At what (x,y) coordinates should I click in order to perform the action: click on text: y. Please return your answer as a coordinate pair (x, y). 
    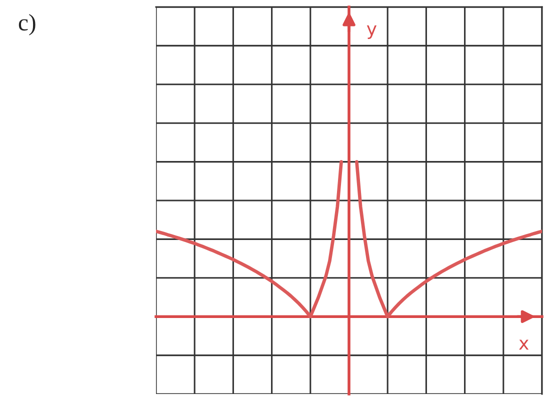
    Looking at the image, I should click on (371, 32).